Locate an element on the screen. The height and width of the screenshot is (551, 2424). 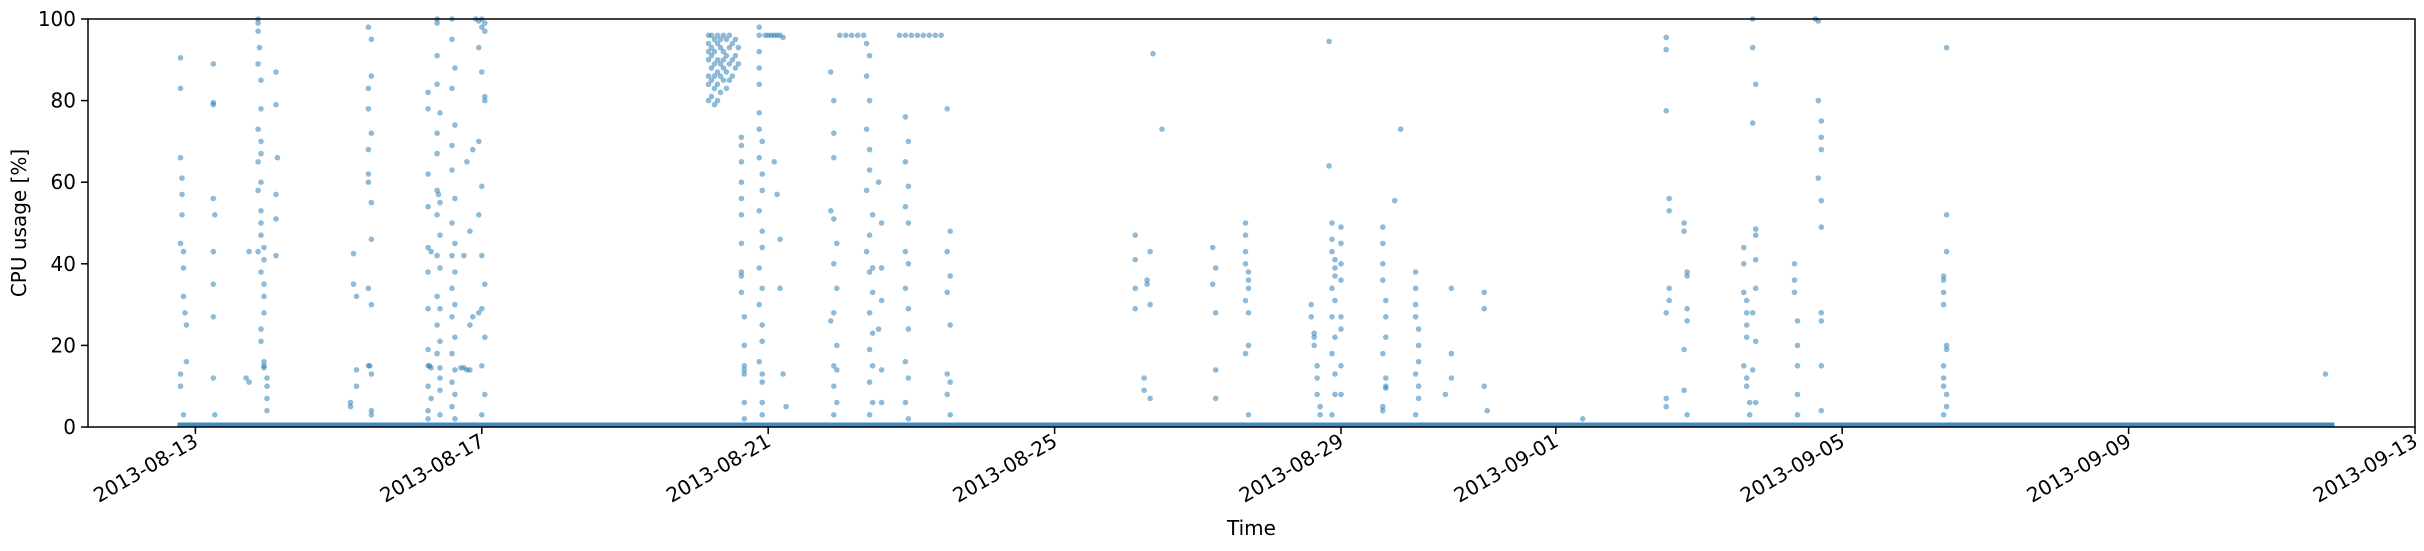
x-axis-label: Time is located at coordinates (1251, 528).